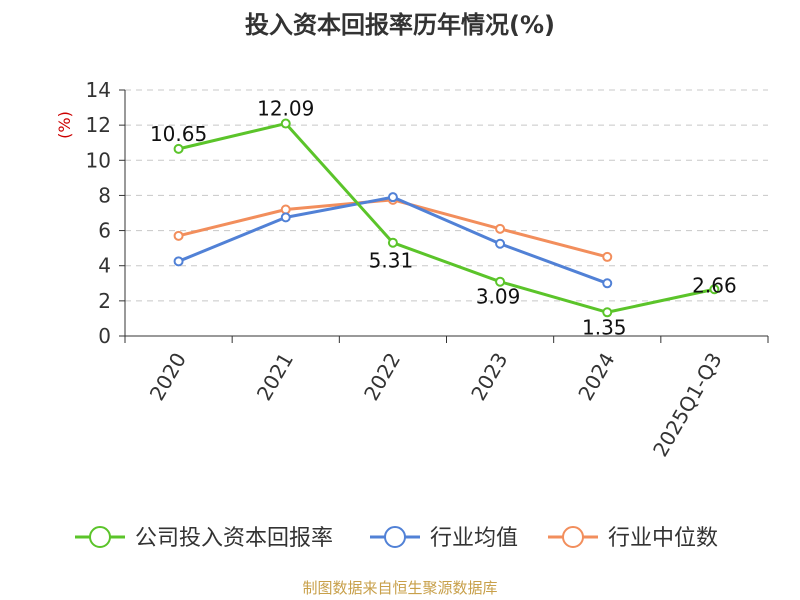  What do you see at coordinates (168, 377) in the screenshot?
I see `x-tick-label: 2020` at bounding box center [168, 377].